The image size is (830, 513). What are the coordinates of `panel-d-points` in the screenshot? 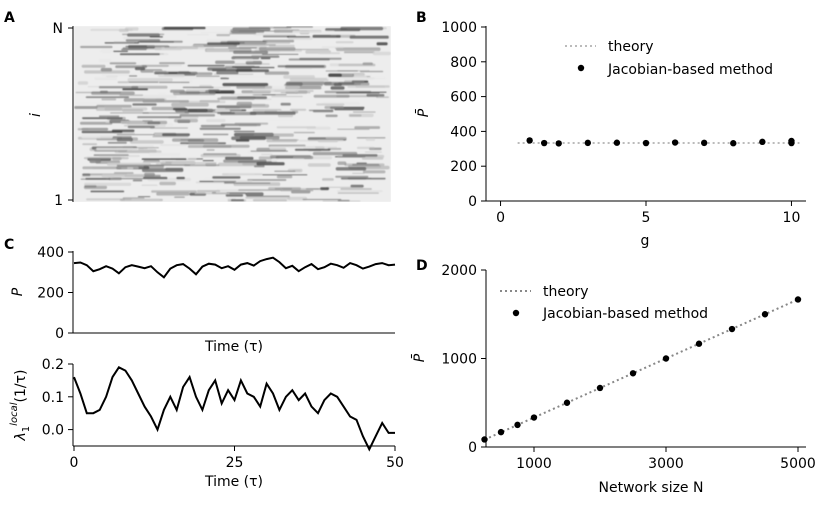 It's located at (641, 369).